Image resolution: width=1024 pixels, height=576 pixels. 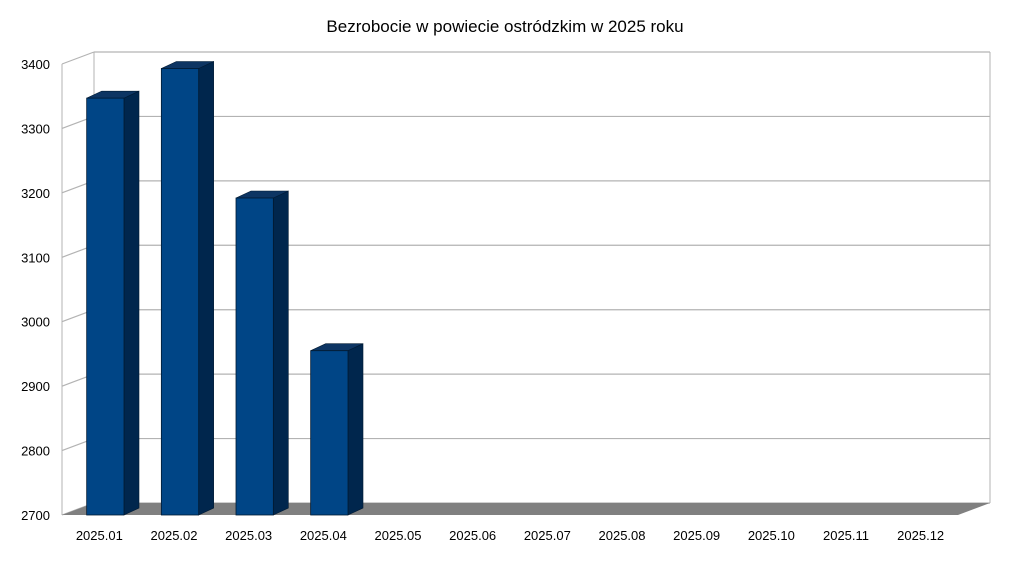 What do you see at coordinates (846, 535) in the screenshot?
I see `x-tick-label: 2025.11` at bounding box center [846, 535].